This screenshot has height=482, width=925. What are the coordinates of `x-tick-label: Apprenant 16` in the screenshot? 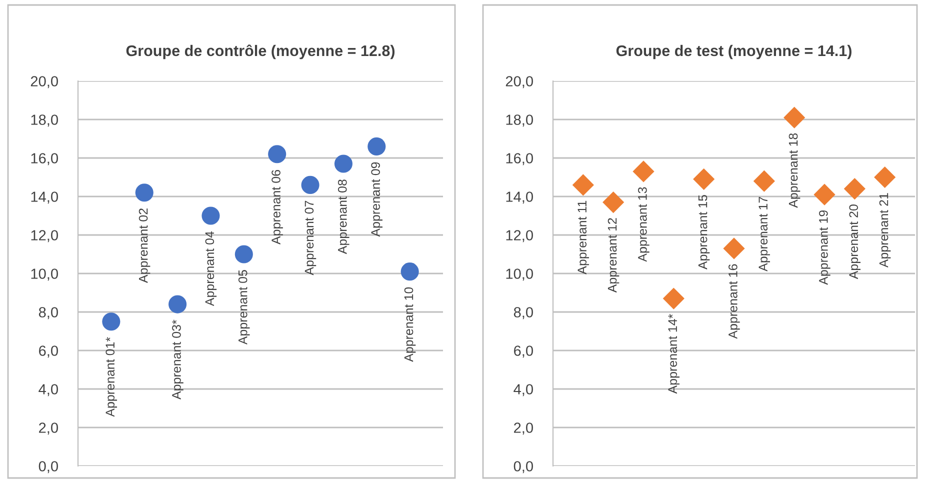 It's located at (734, 301).